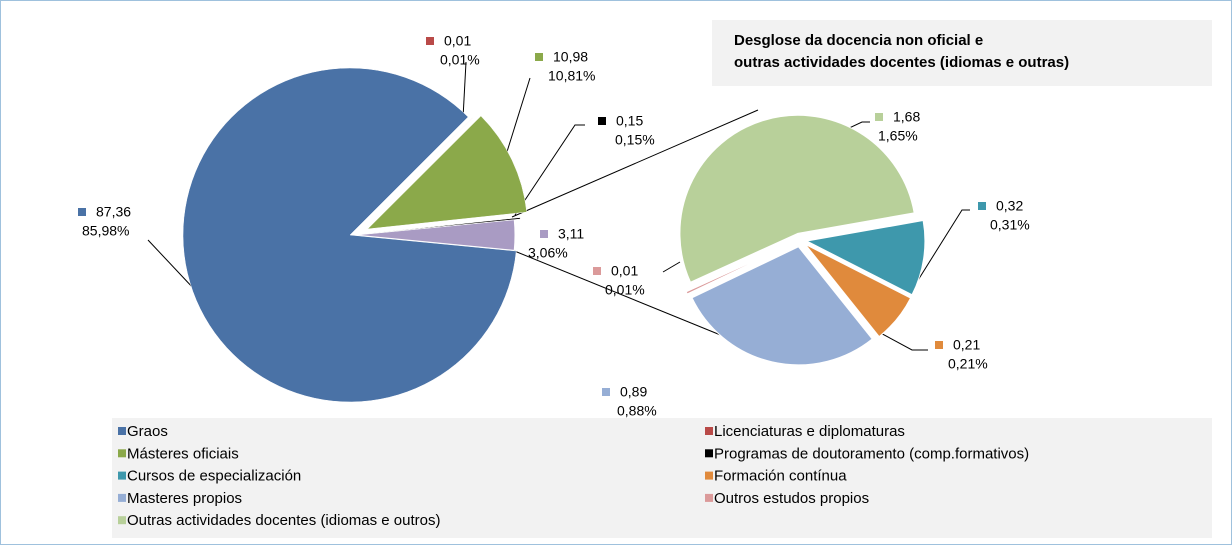 The height and width of the screenshot is (545, 1232). I want to click on data-label: 0,89, so click(633, 392).